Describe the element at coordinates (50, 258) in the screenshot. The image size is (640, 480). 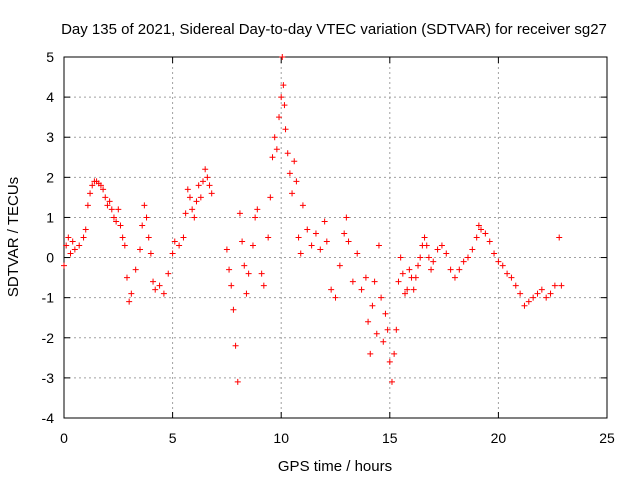
I see `y-tick-label: 0` at that location.